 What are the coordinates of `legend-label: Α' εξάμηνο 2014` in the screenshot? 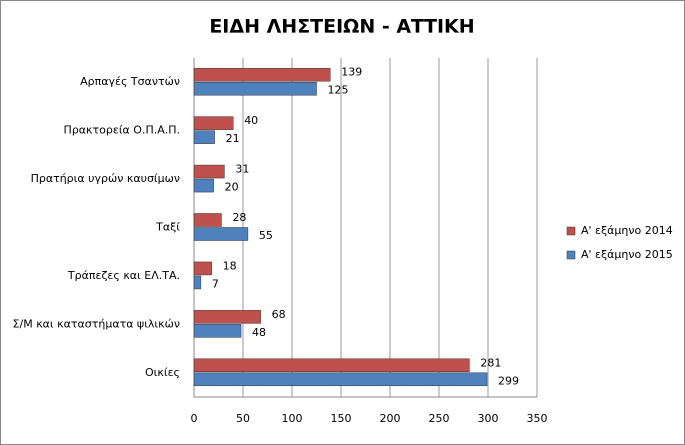 It's located at (627, 230).